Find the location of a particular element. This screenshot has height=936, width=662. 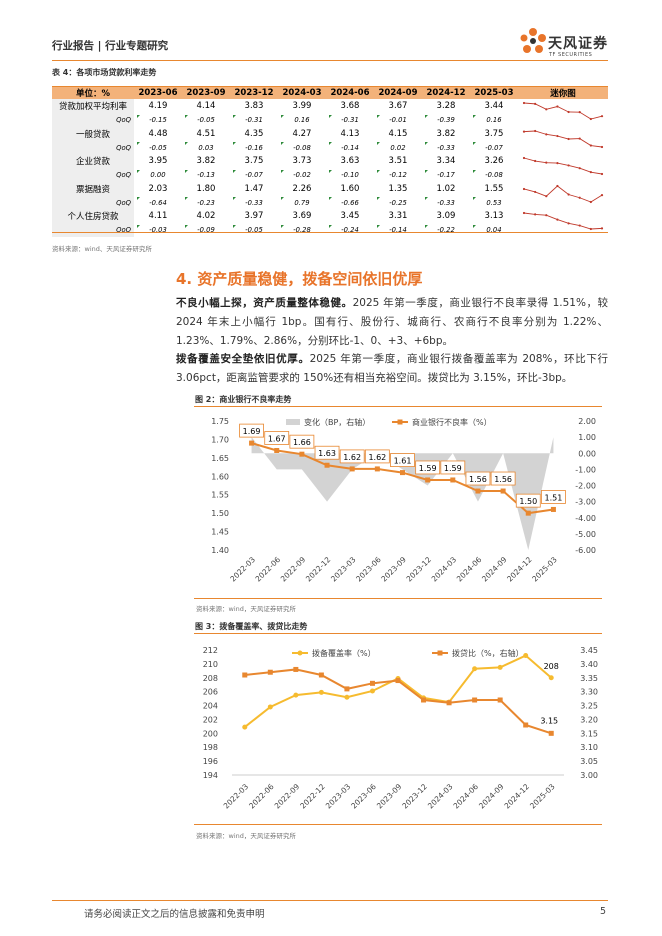

legend-label: 商业银行不良率（%） is located at coordinates (452, 422).